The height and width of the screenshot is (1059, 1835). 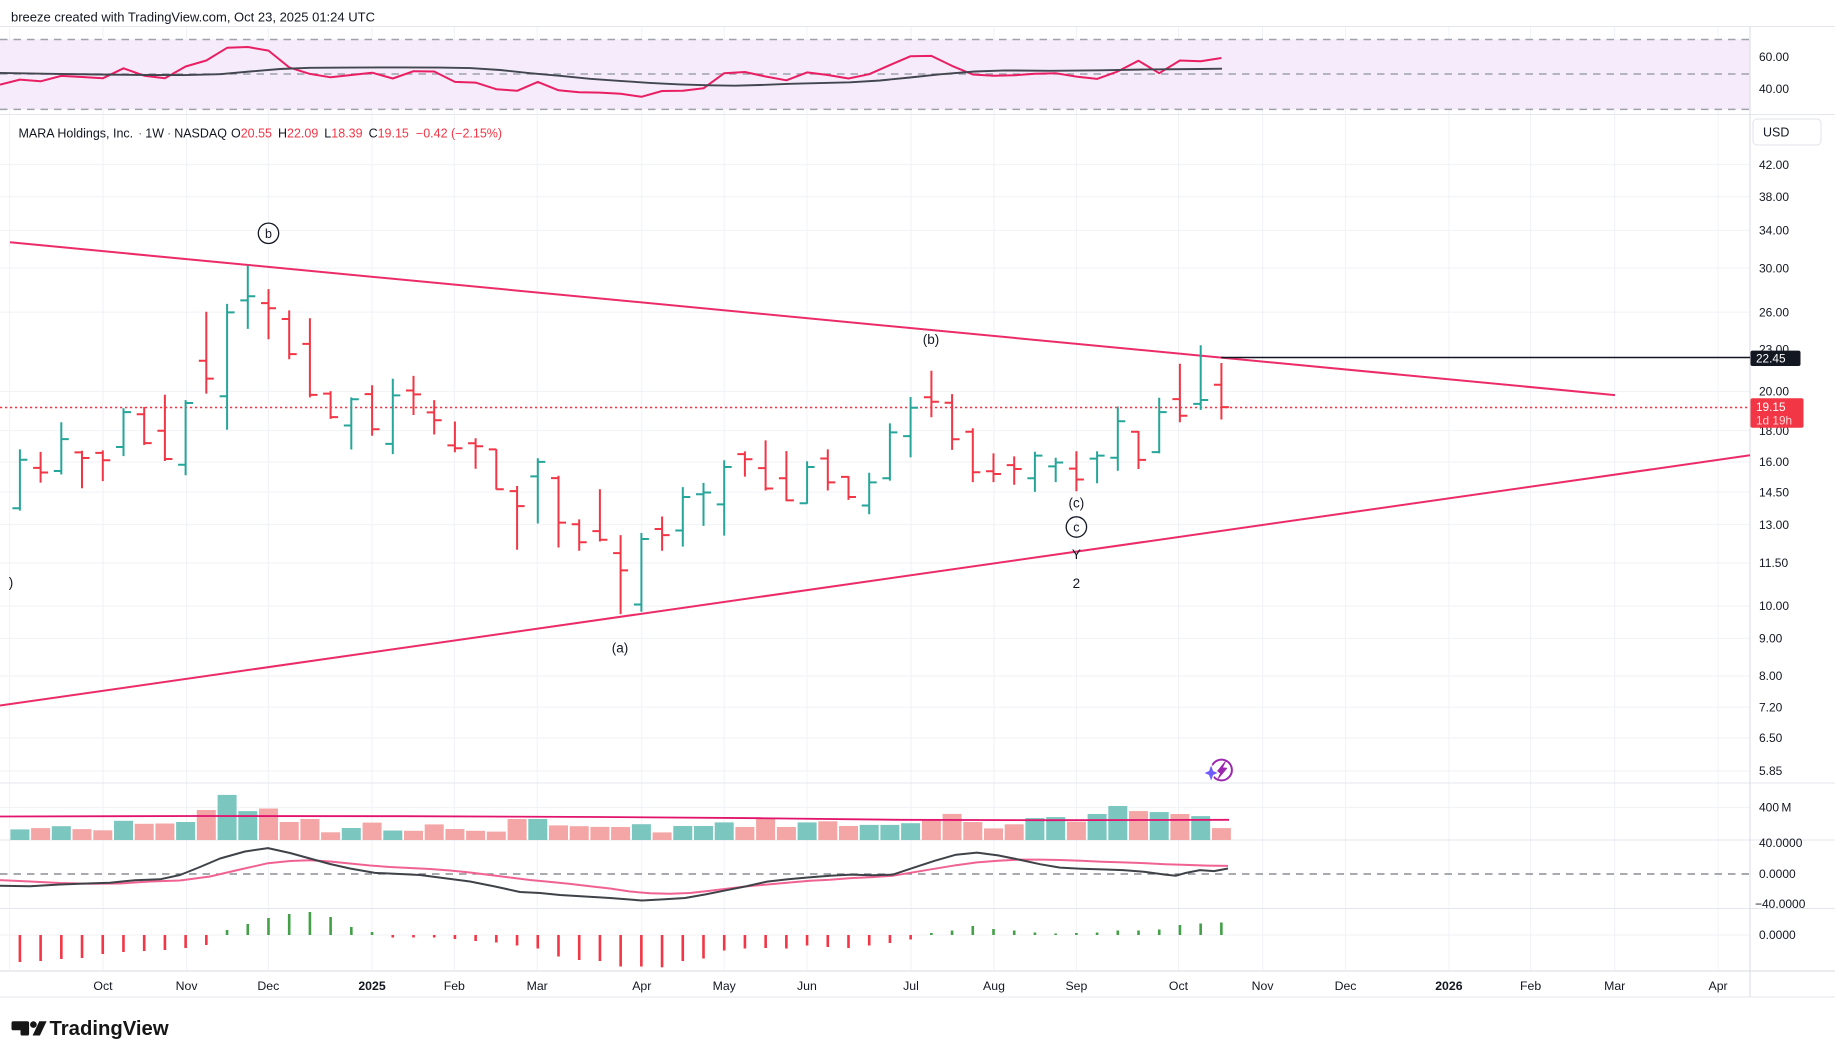 I want to click on svg-text: −40.0000, so click(x=1780, y=904).